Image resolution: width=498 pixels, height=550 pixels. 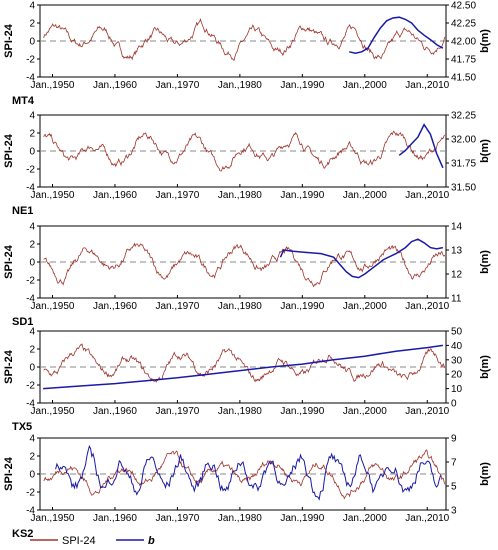 I want to click on right-tick-label: 5, so click(x=454, y=487).